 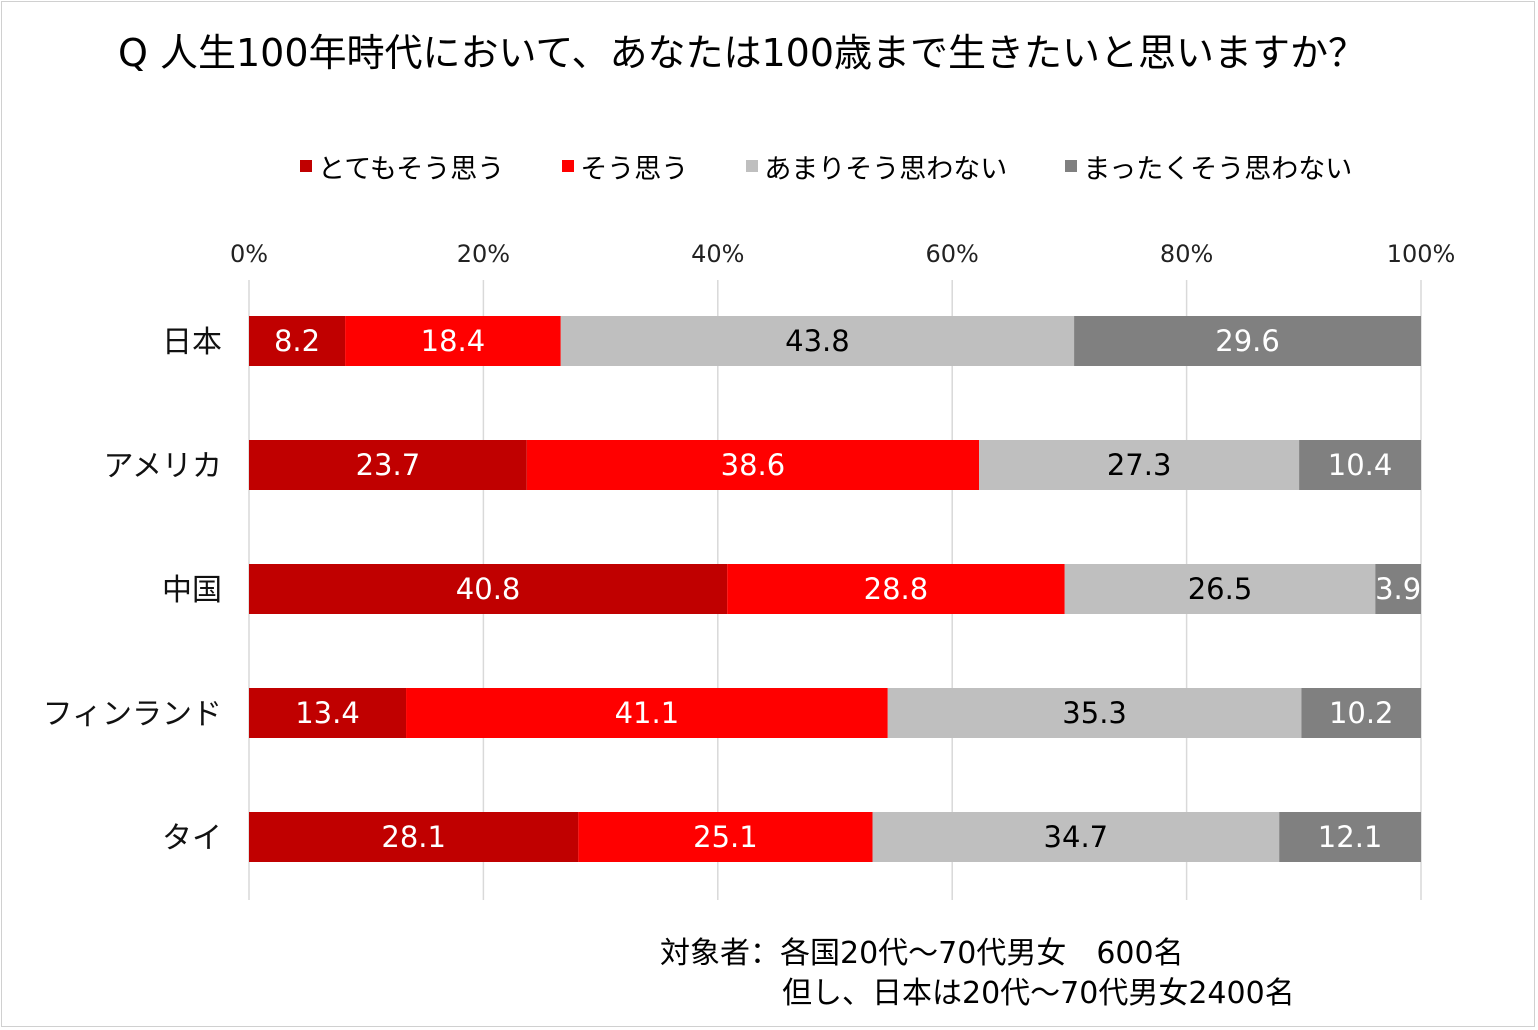 What do you see at coordinates (952, 254) in the screenshot?
I see `x-tick-label-3: 60%` at bounding box center [952, 254].